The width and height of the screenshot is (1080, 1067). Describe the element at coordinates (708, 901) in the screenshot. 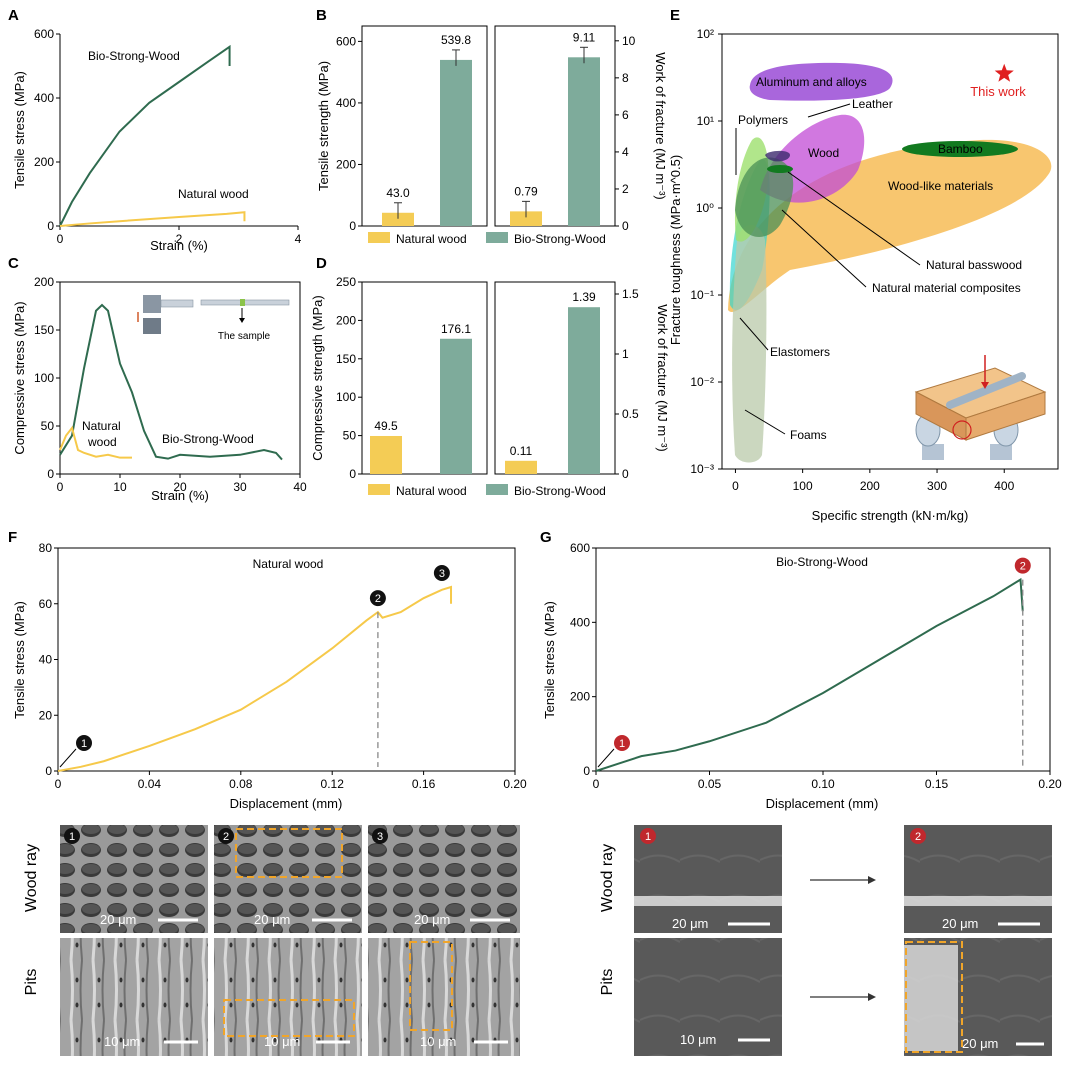

I see `micrograph-ray-1-edge` at that location.